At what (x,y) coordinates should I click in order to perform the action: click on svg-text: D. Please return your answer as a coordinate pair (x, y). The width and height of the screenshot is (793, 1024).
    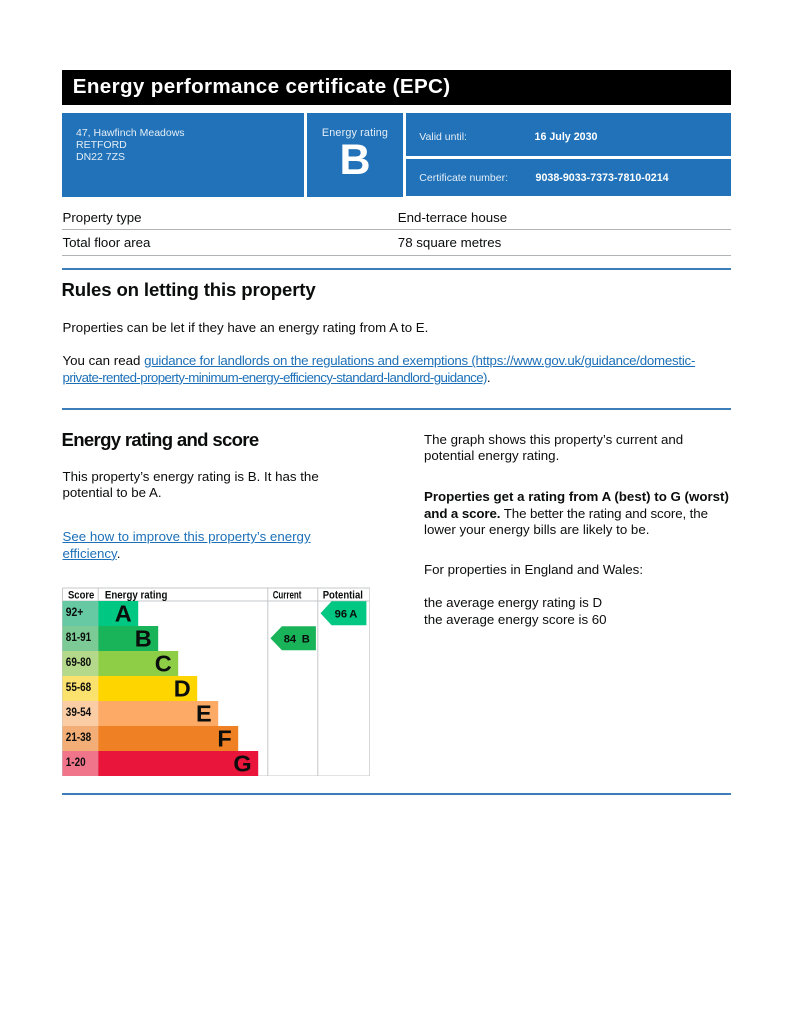
    Looking at the image, I should click on (181, 688).